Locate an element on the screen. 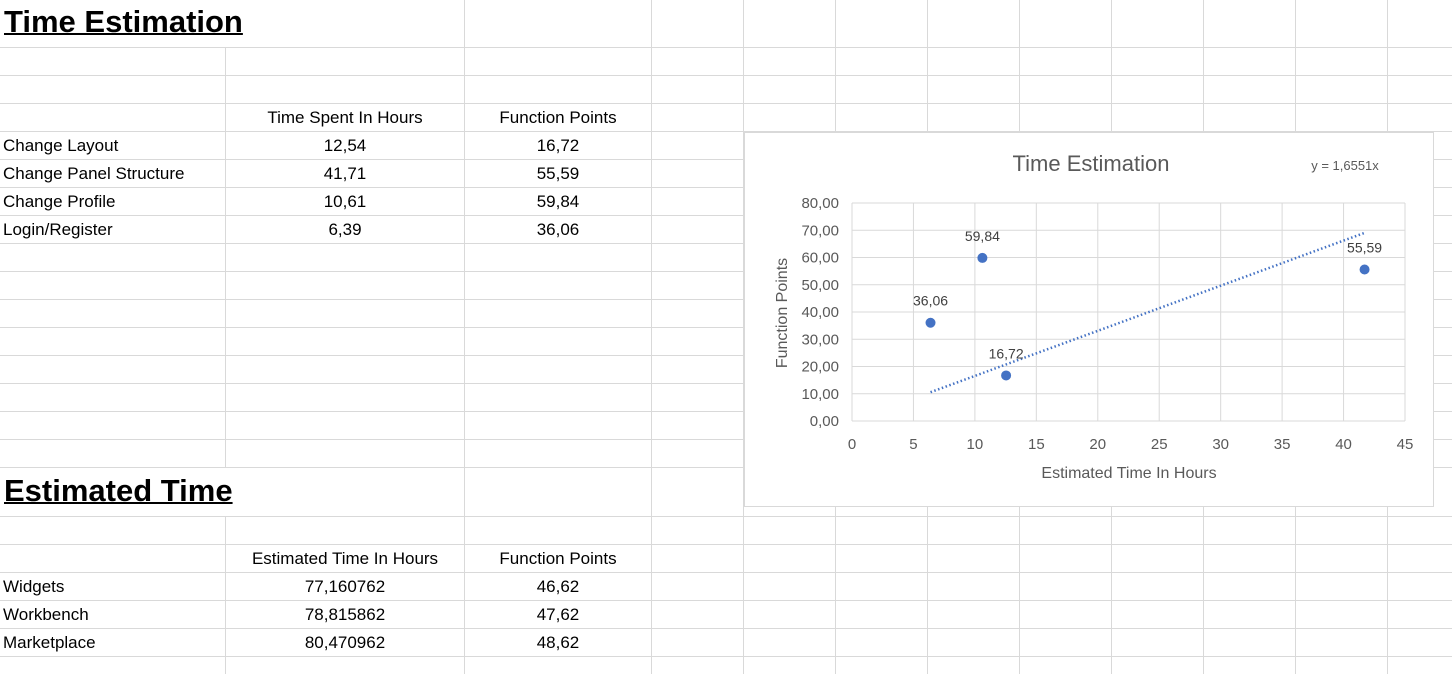  y-tick-label: 60,00 is located at coordinates (820, 258).